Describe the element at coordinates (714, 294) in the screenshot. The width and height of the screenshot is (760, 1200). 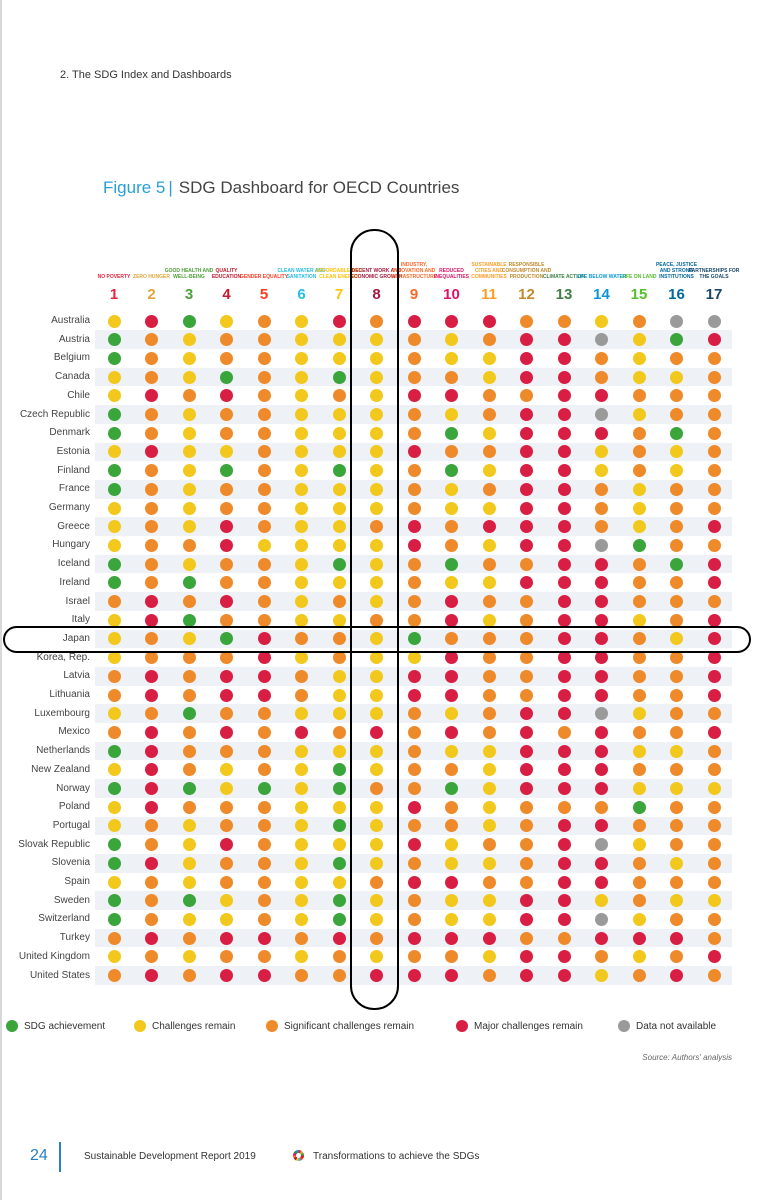
I see `goal-number: 17` at that location.